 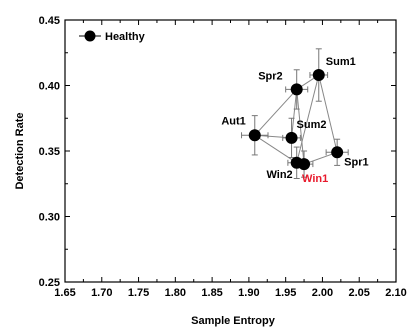 I want to click on point-label-spr1: Spr1, so click(x=356, y=162).